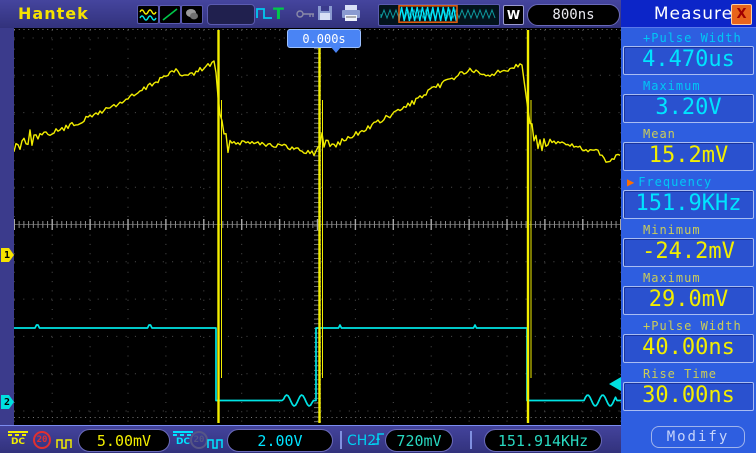 The height and width of the screenshot is (453, 756). What do you see at coordinates (378, 441) in the screenshot?
I see `rising-edge-icon` at bounding box center [378, 441].